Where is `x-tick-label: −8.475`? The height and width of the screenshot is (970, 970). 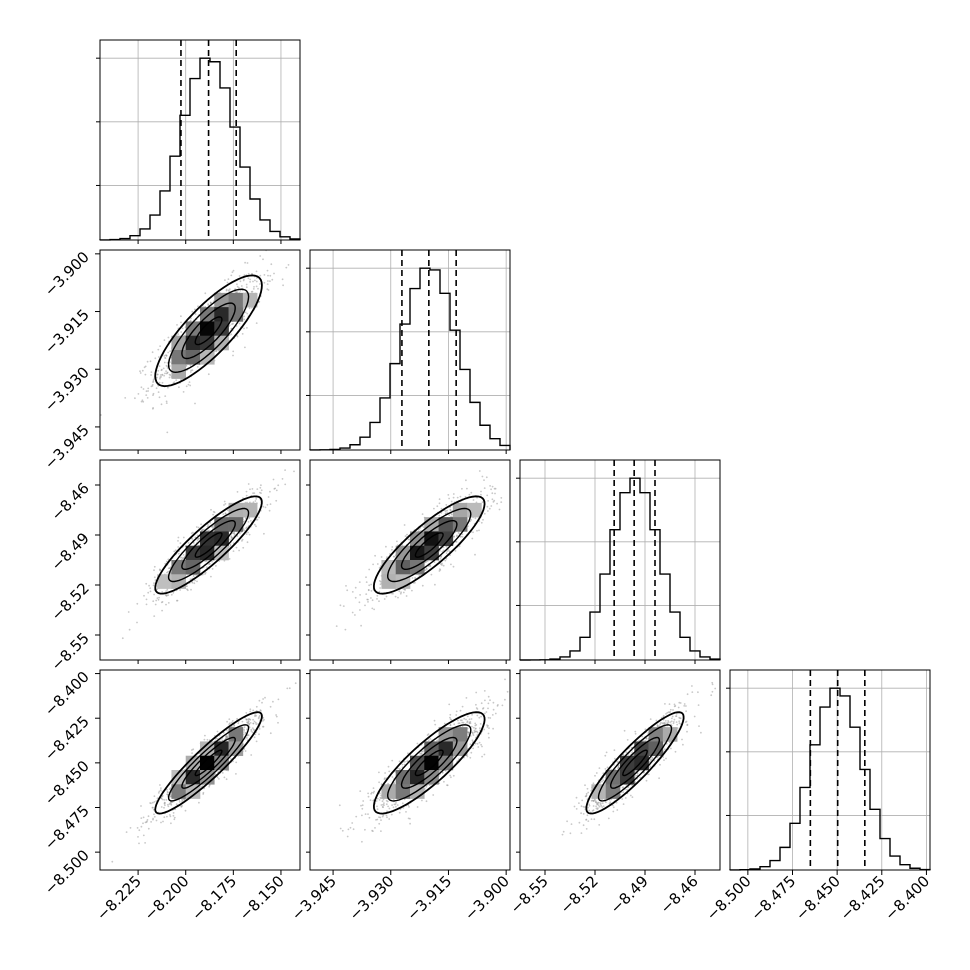
x-tick-label: −8.475 is located at coordinates (773, 898).